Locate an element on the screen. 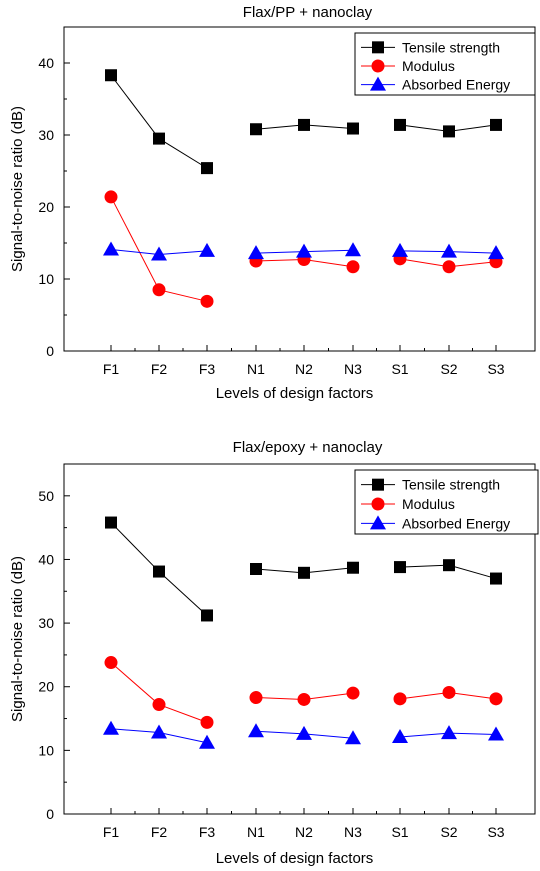  y-axis-label: Signal-to-noise ratio (dB) is located at coordinates (17, 189).